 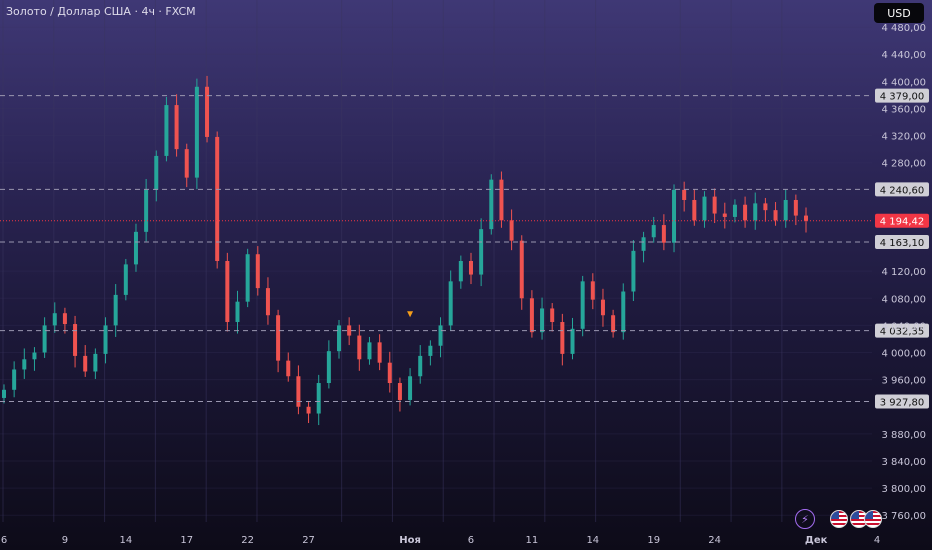 I want to click on y-tick-label: 4 080,00, so click(x=903, y=299).